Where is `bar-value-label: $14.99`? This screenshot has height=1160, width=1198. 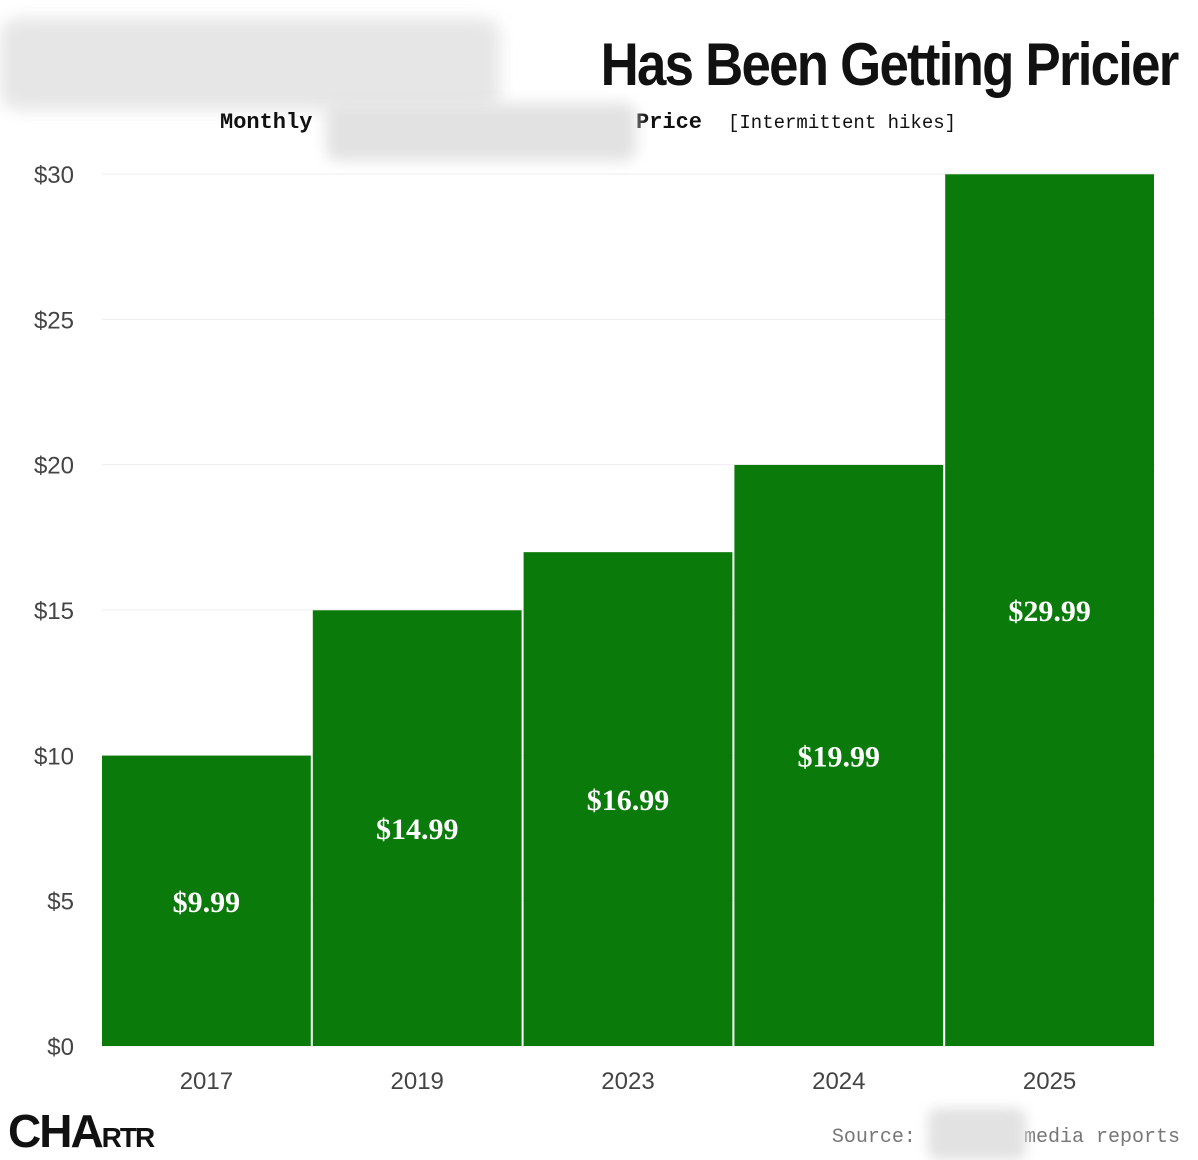 bar-value-label: $14.99 is located at coordinates (417, 829).